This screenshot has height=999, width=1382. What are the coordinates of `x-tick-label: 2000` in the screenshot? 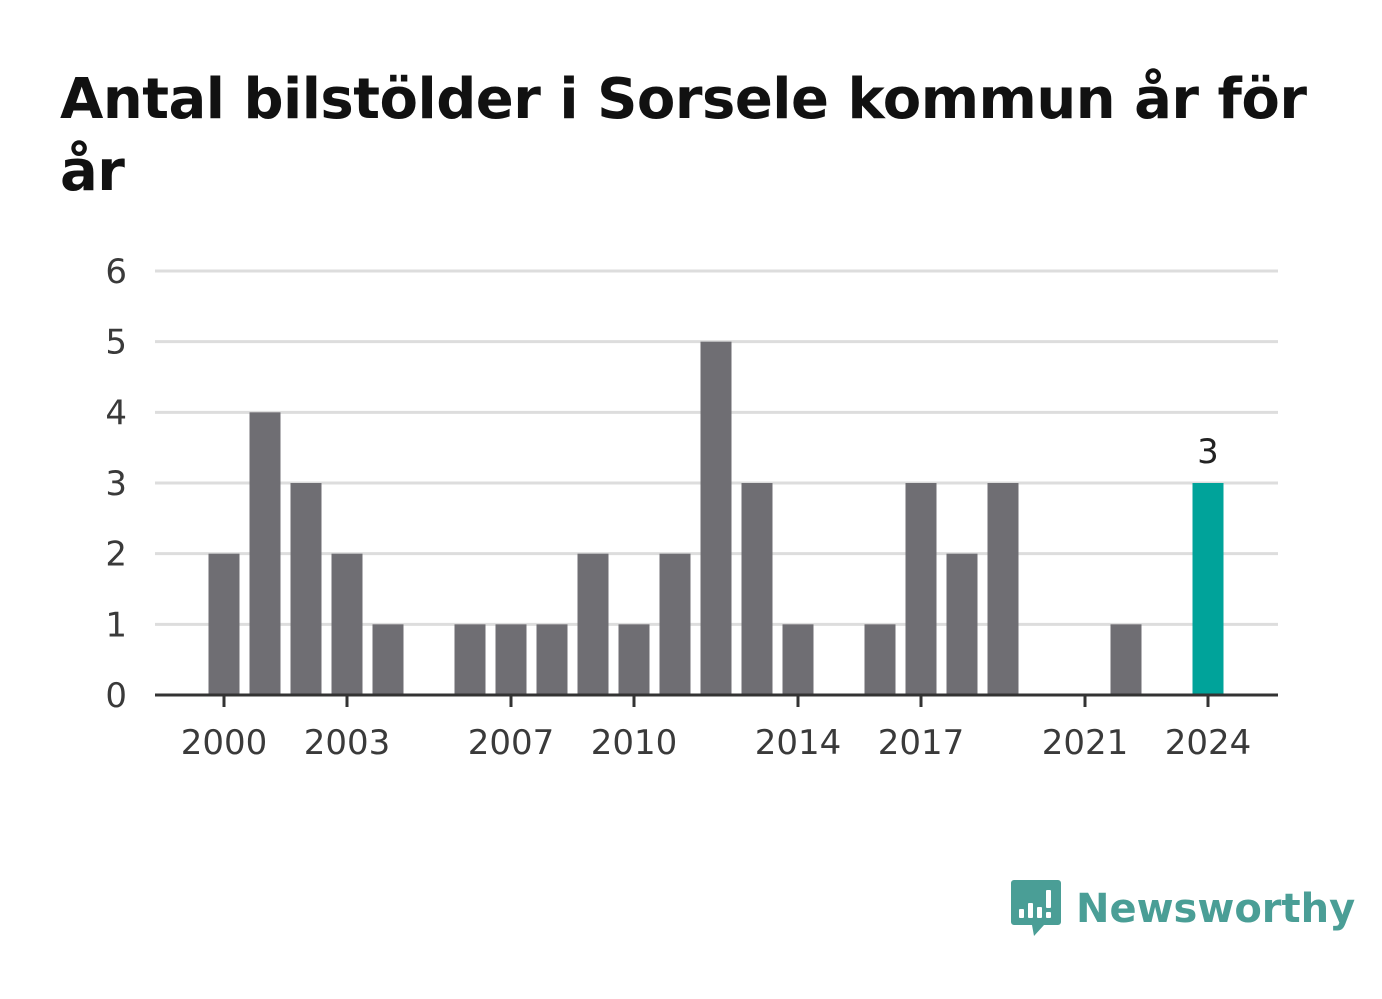 It's located at (224, 743).